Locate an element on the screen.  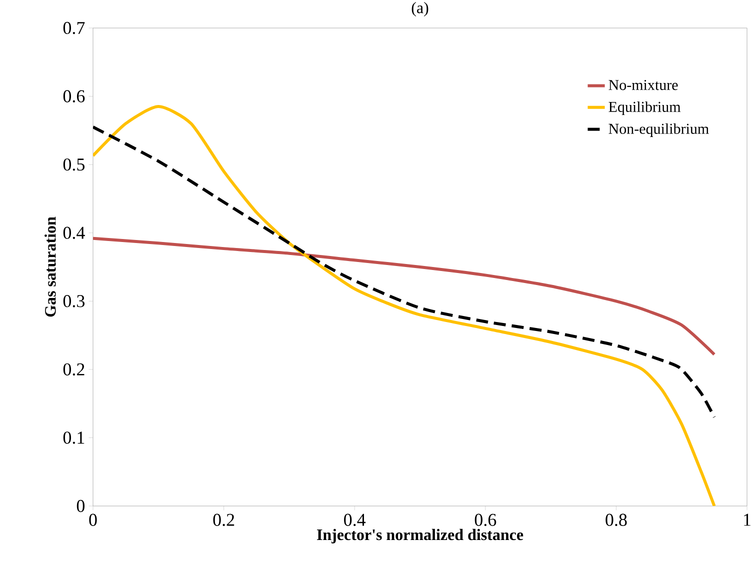
chart-title: (a) is located at coordinates (420, 9).